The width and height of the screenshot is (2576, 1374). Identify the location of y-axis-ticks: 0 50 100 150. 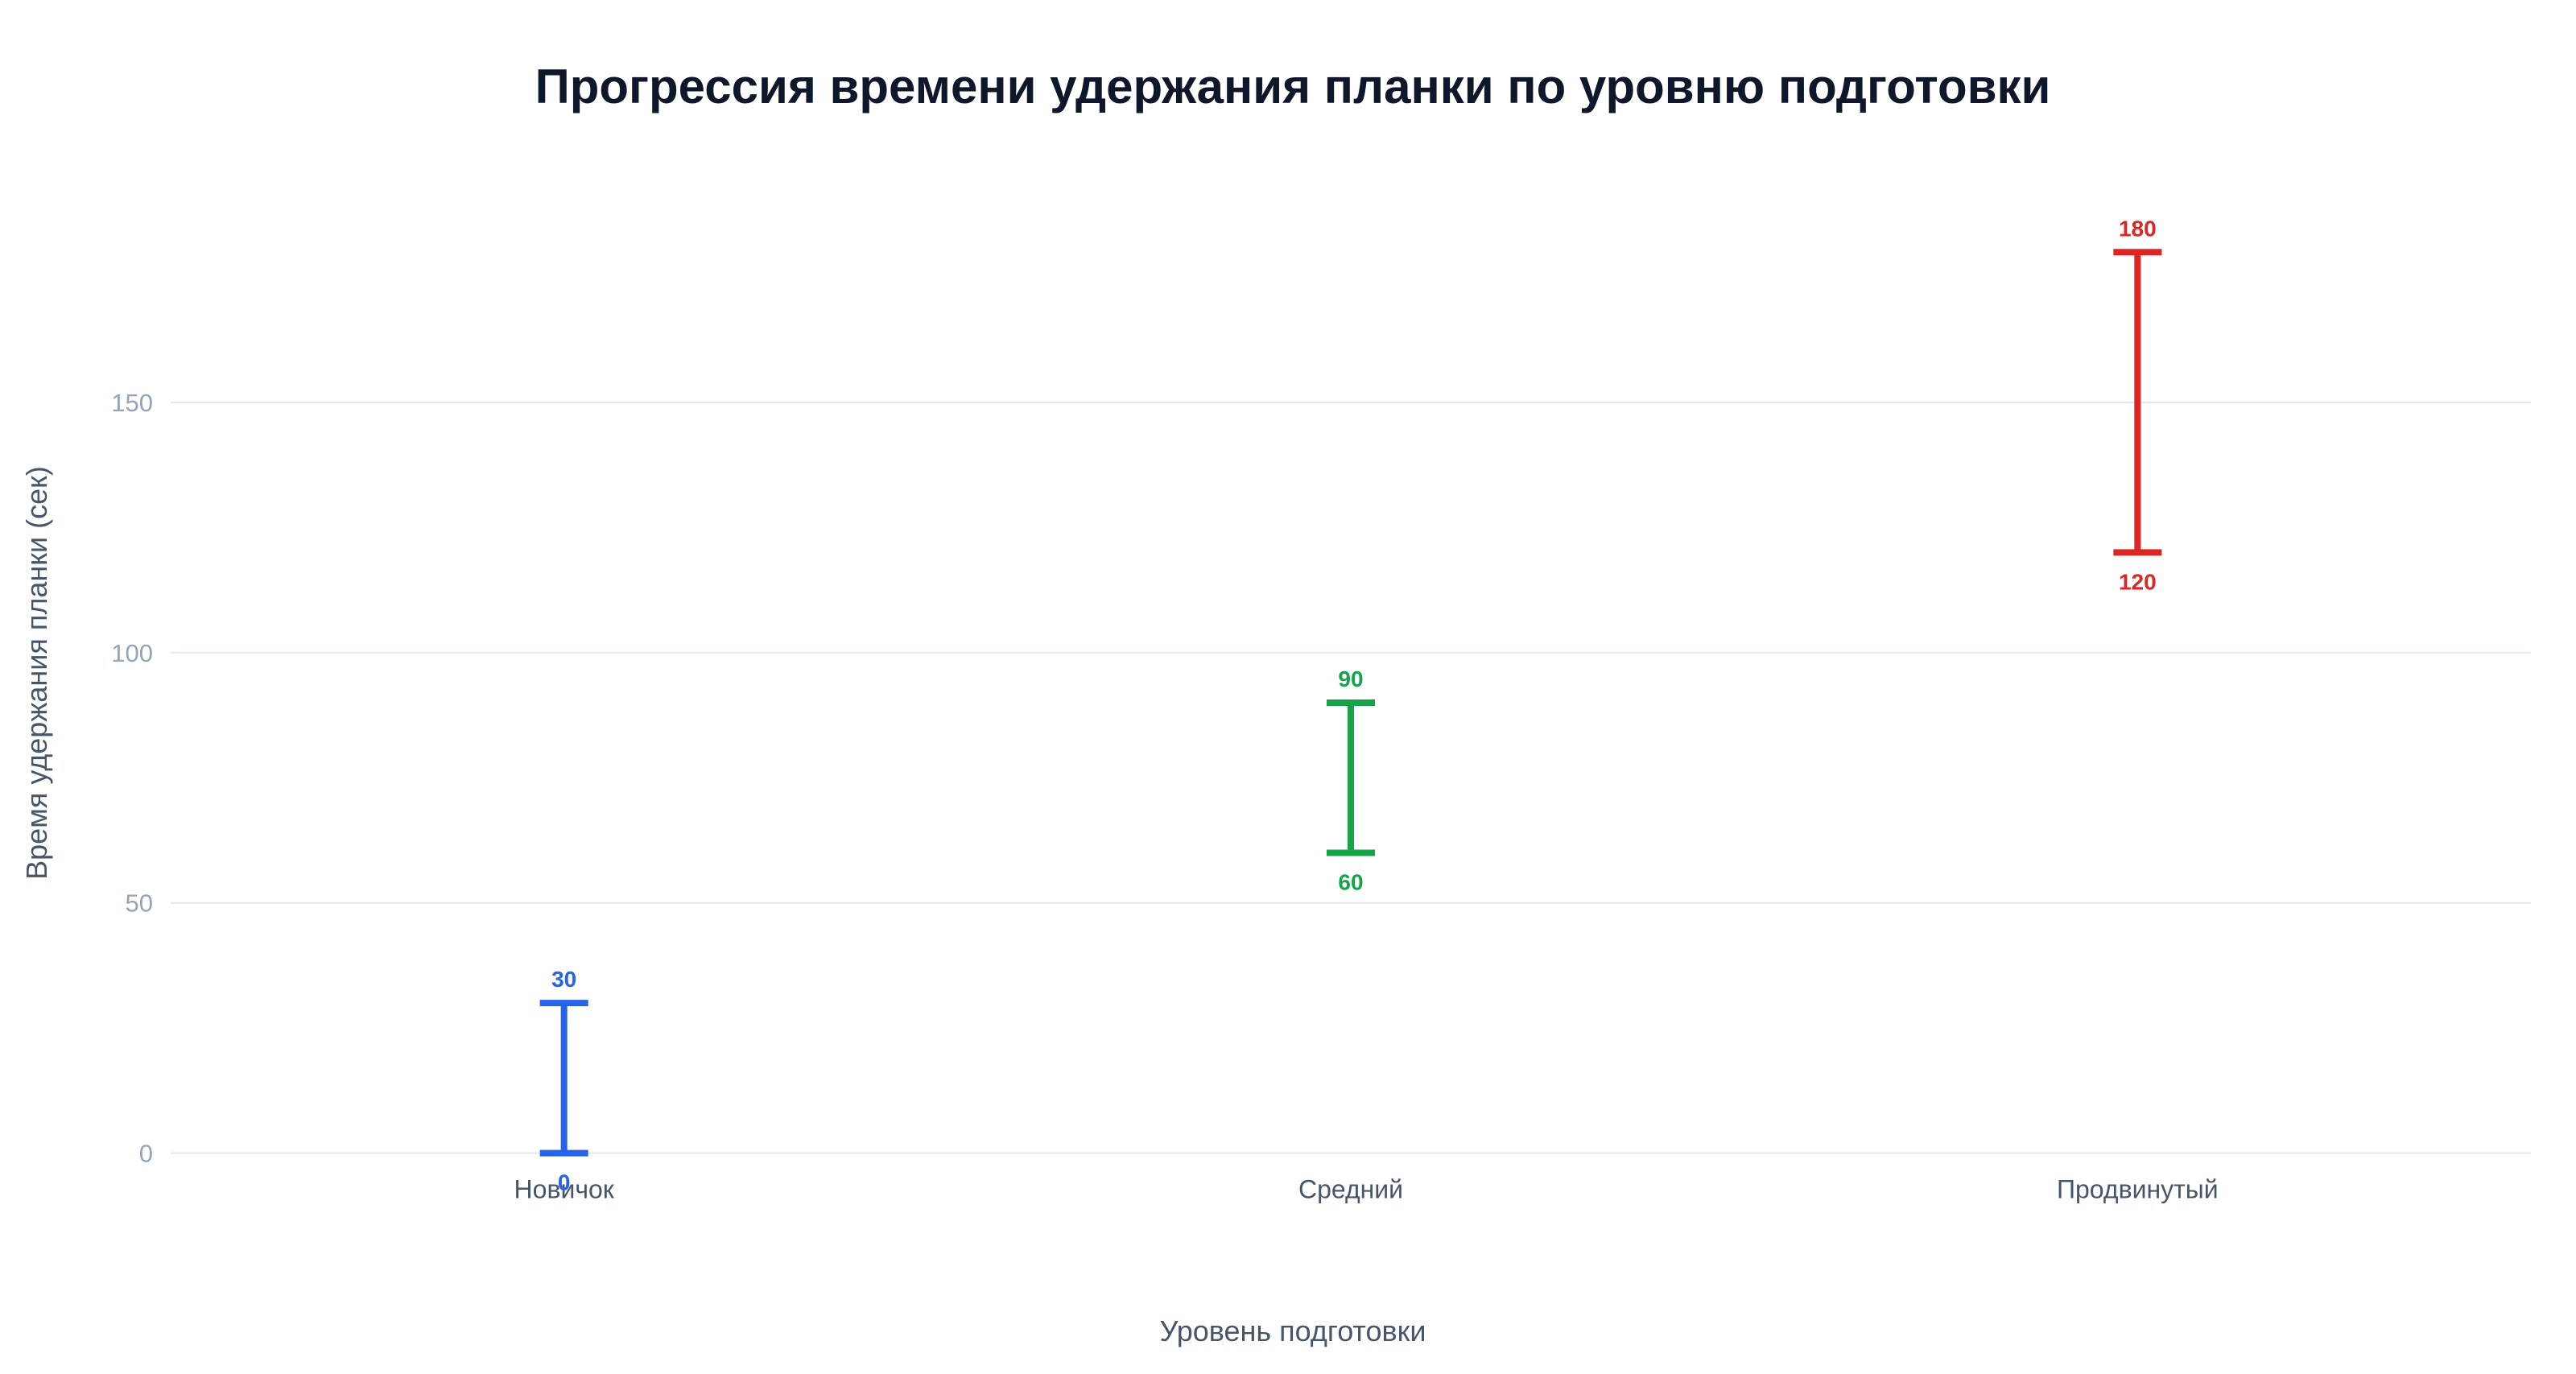
(132, 778).